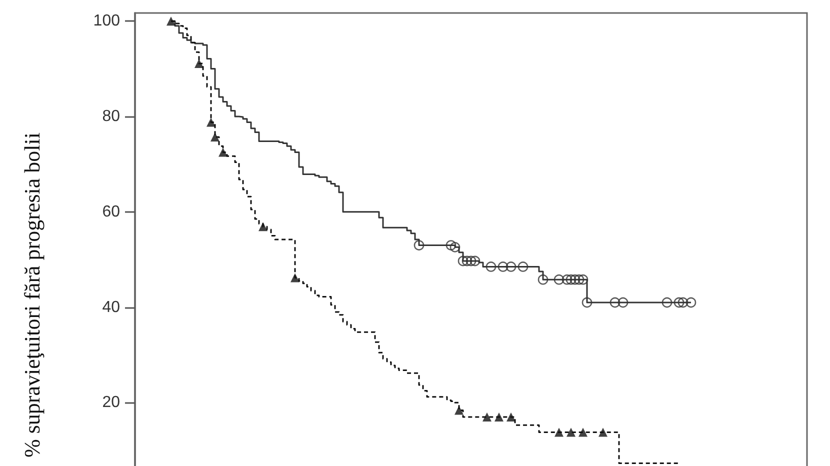 The width and height of the screenshot is (830, 466). I want to click on y-tick-label: 20, so click(111, 403).